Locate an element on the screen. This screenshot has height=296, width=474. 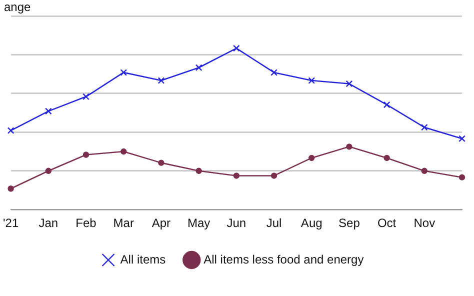
legend-label: All items is located at coordinates (143, 259).